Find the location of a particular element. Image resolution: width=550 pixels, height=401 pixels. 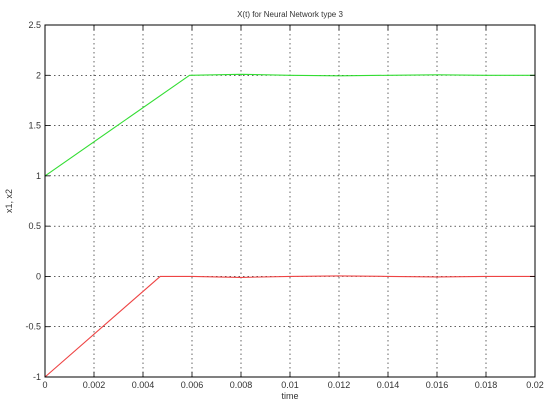

y-tick-label: 1 is located at coordinates (38, 176).